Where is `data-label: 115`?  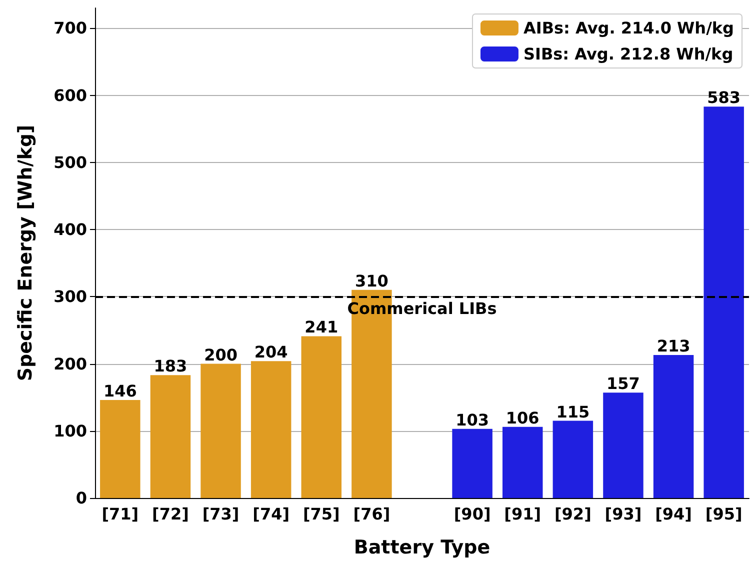 data-label: 115 is located at coordinates (573, 412).